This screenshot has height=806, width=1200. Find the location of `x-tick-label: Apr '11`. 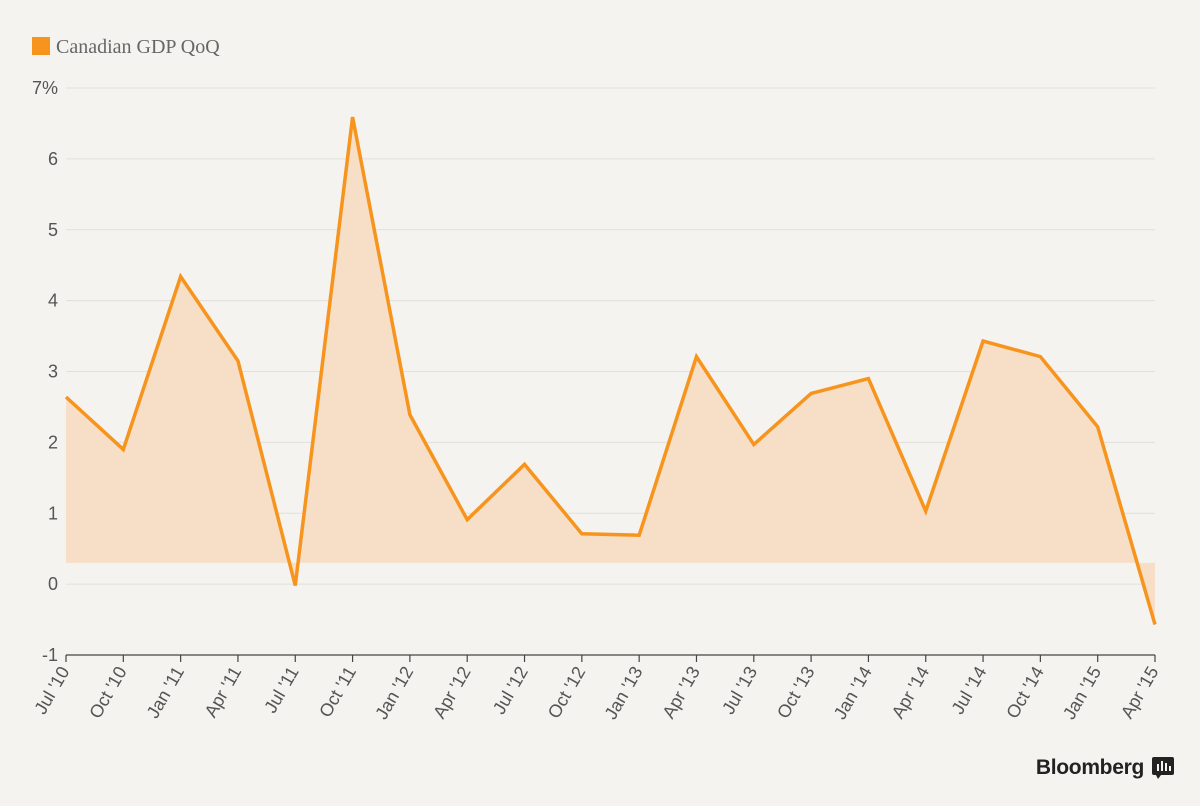

x-tick-label: Apr '11 is located at coordinates (223, 692).